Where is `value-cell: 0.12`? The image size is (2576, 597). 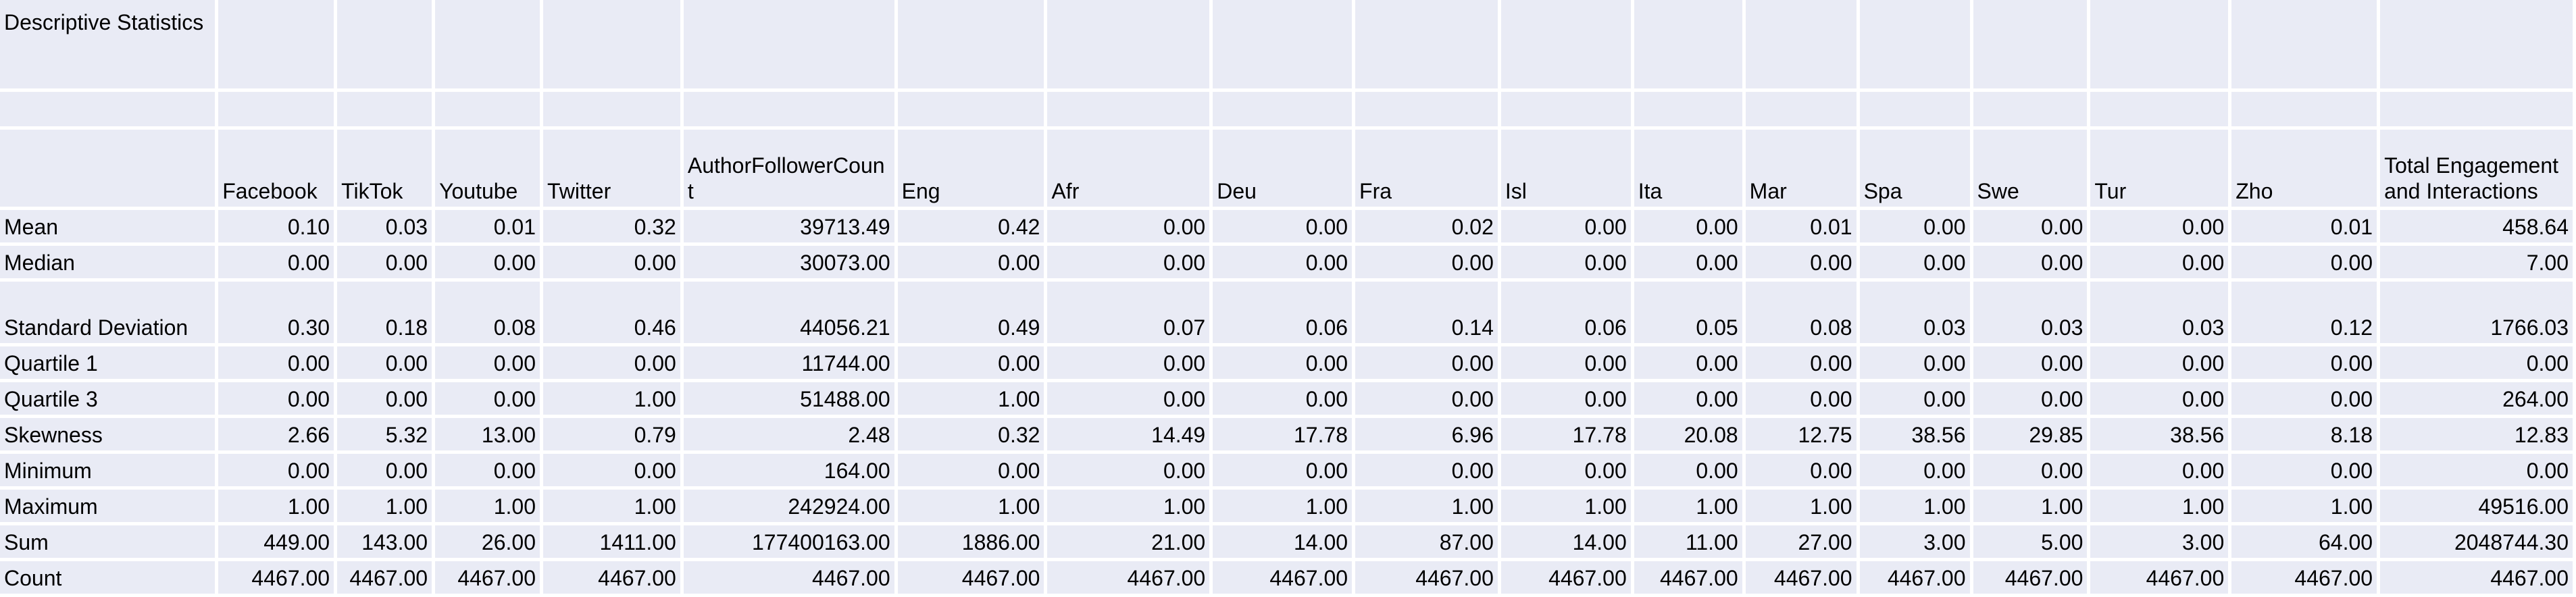
value-cell: 0.12 is located at coordinates (2305, 313).